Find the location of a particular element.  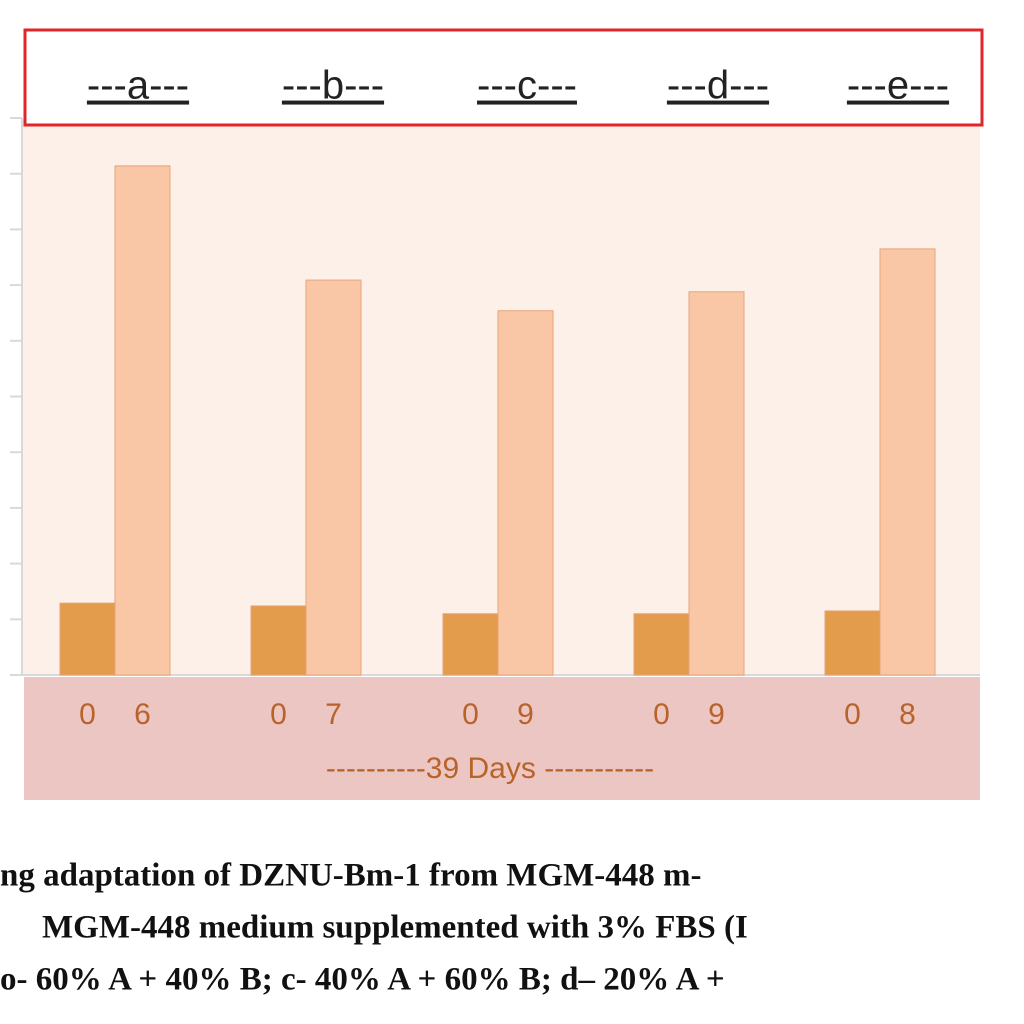

category-box is located at coordinates (503, 77).